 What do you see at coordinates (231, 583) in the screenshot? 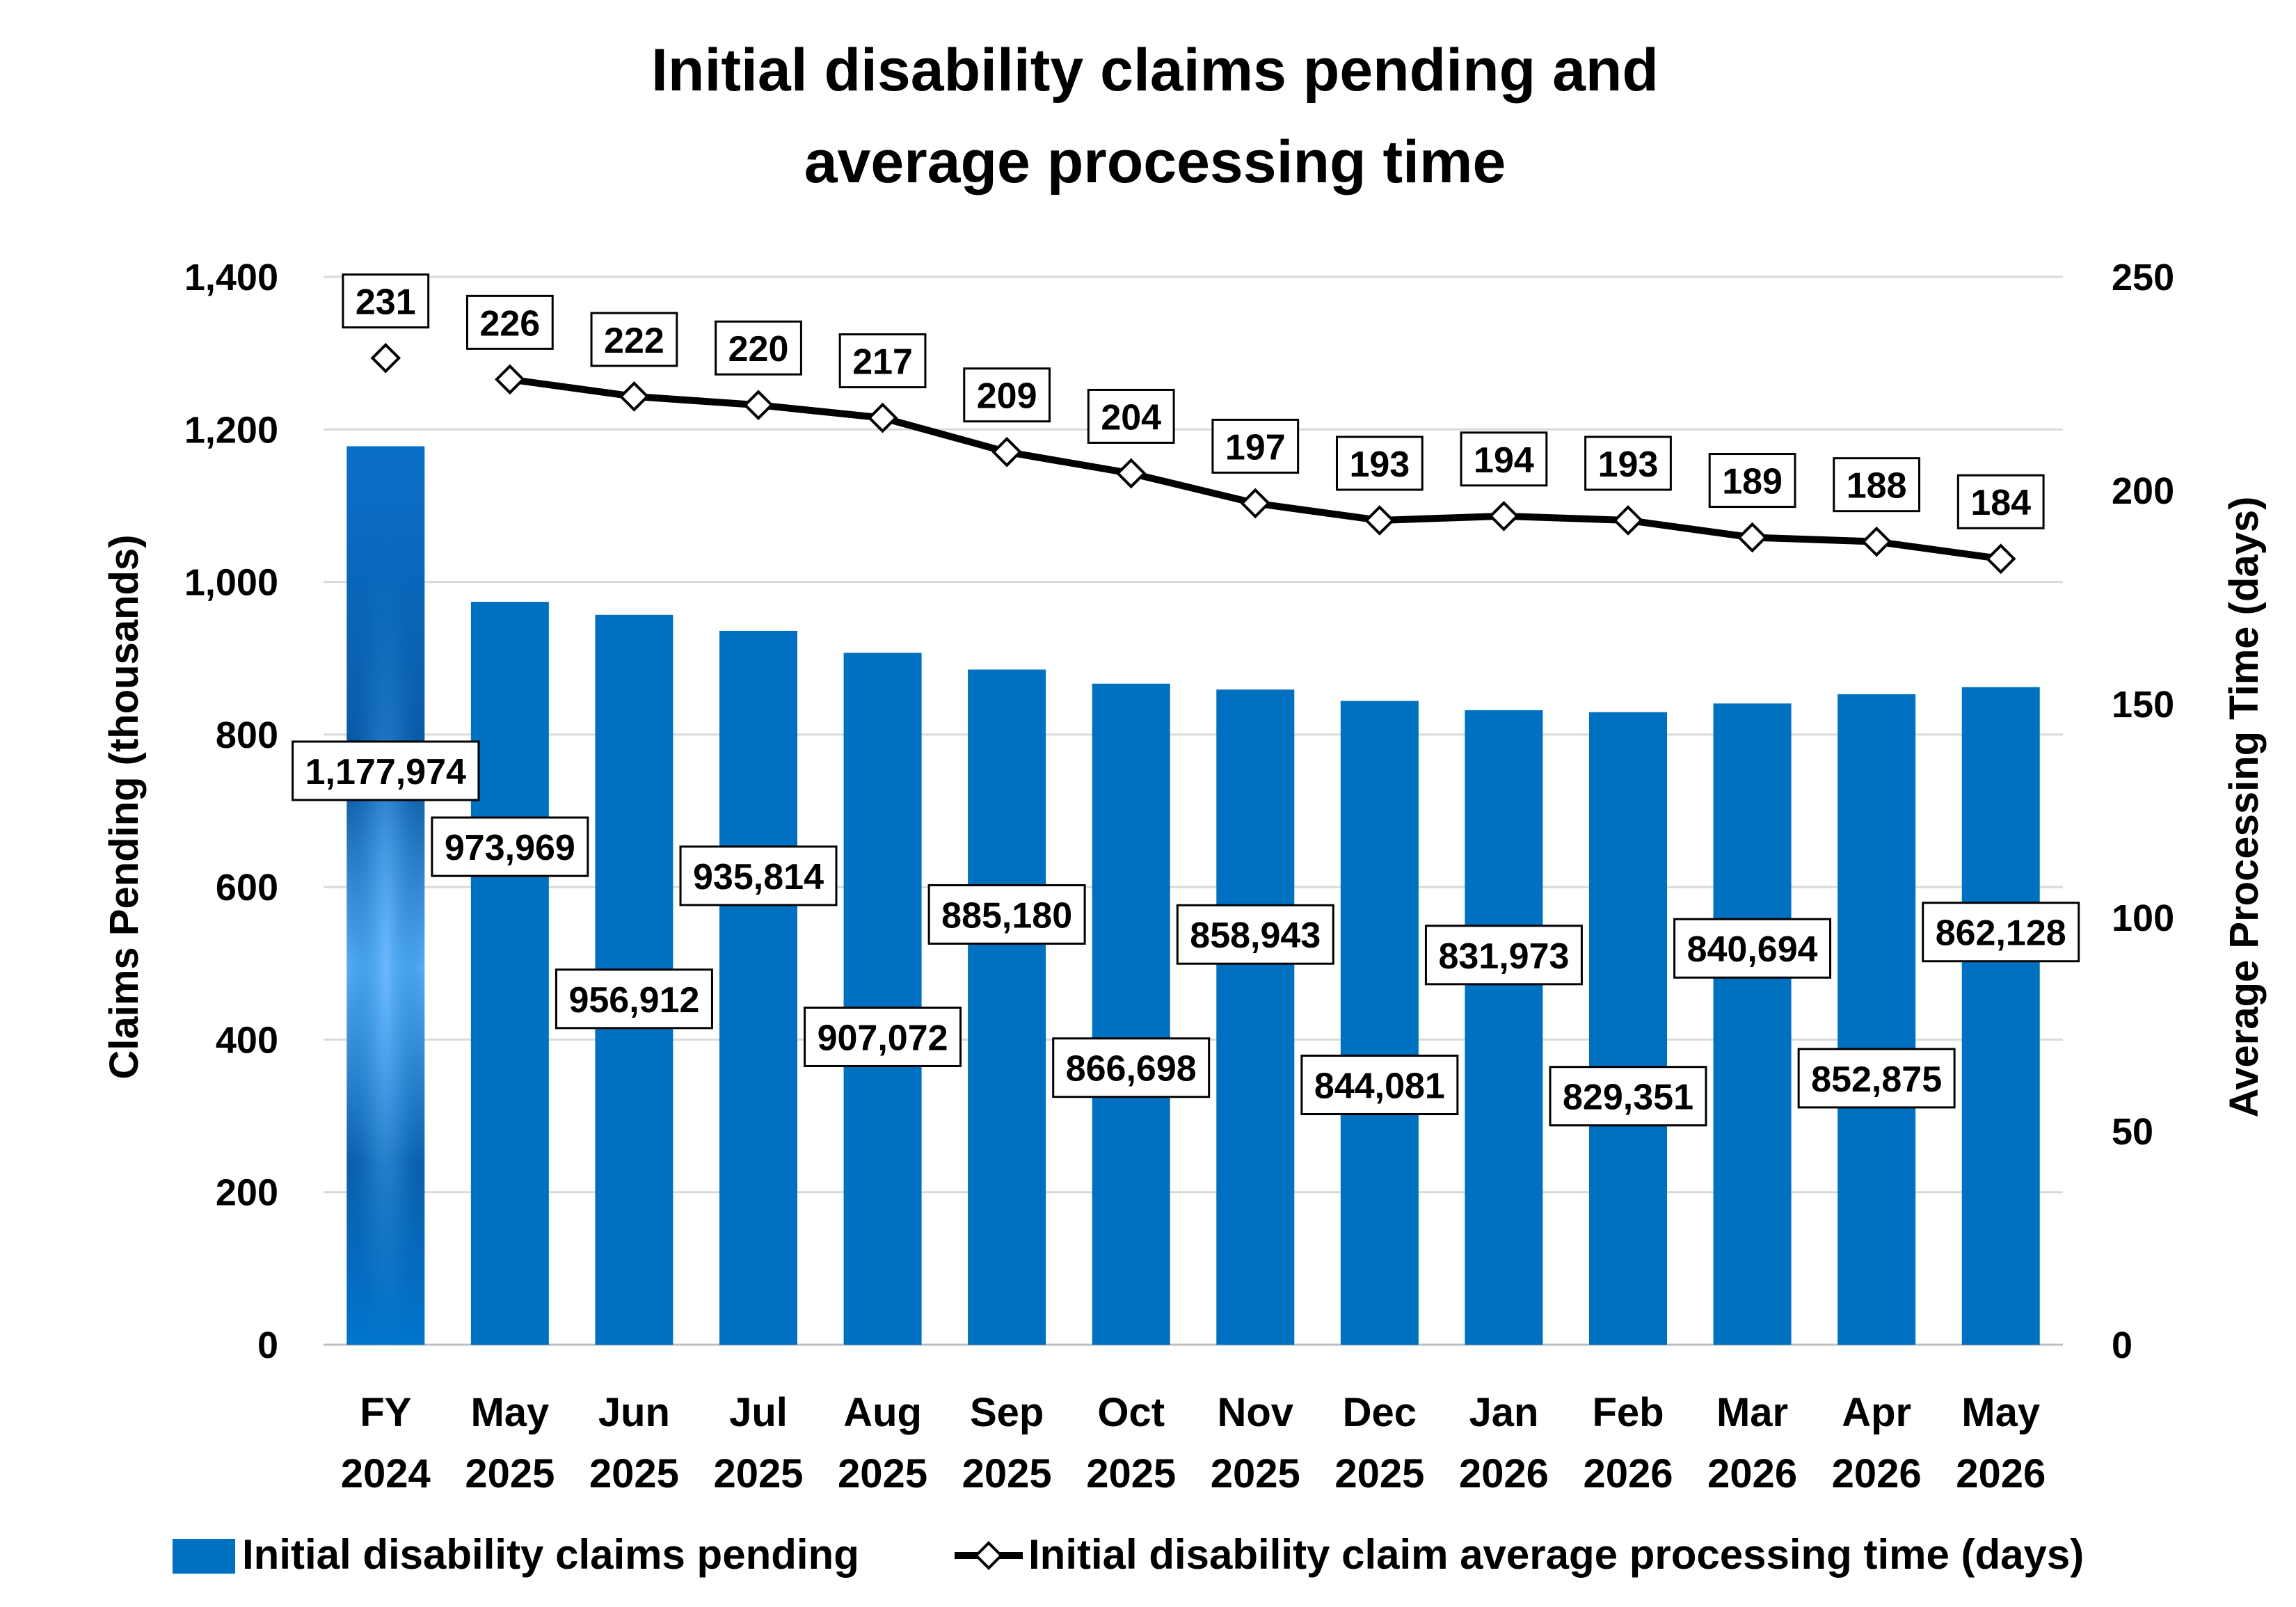
I see `y-tick-label: 1,000` at bounding box center [231, 583].